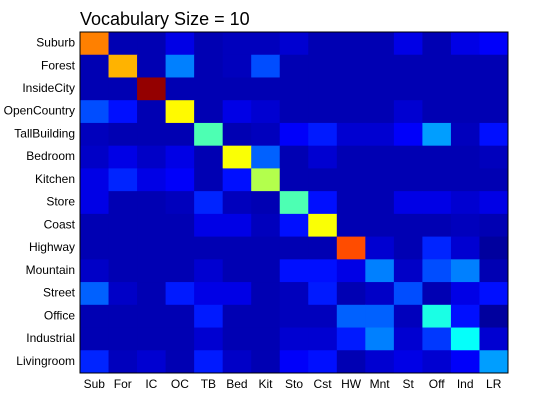  I want to click on x-tick-label: HW, so click(351, 384).